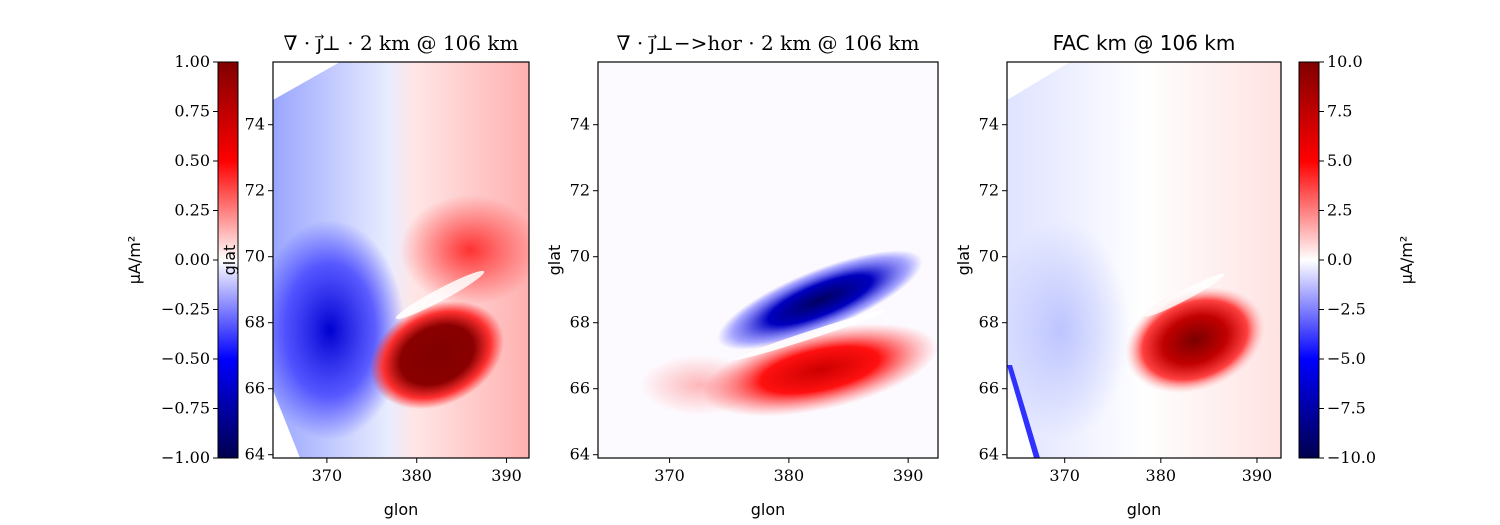  What do you see at coordinates (1339, 210) in the screenshot?
I see `colorbar-tick-label: 2.5` at bounding box center [1339, 210].